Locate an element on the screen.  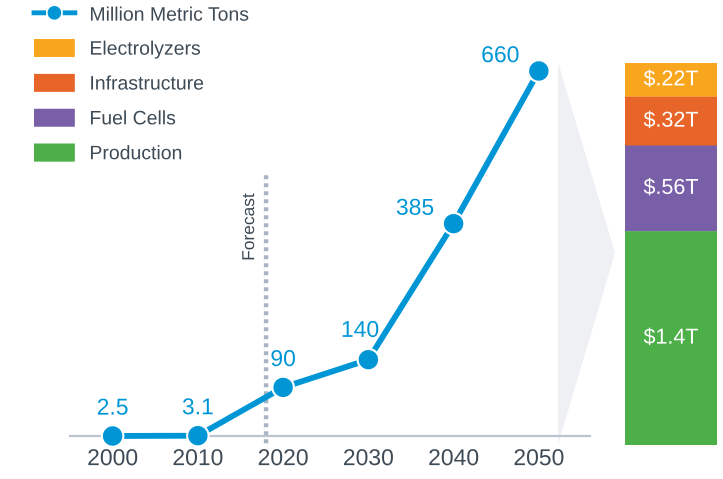
data-label: 660 is located at coordinates (500, 54).